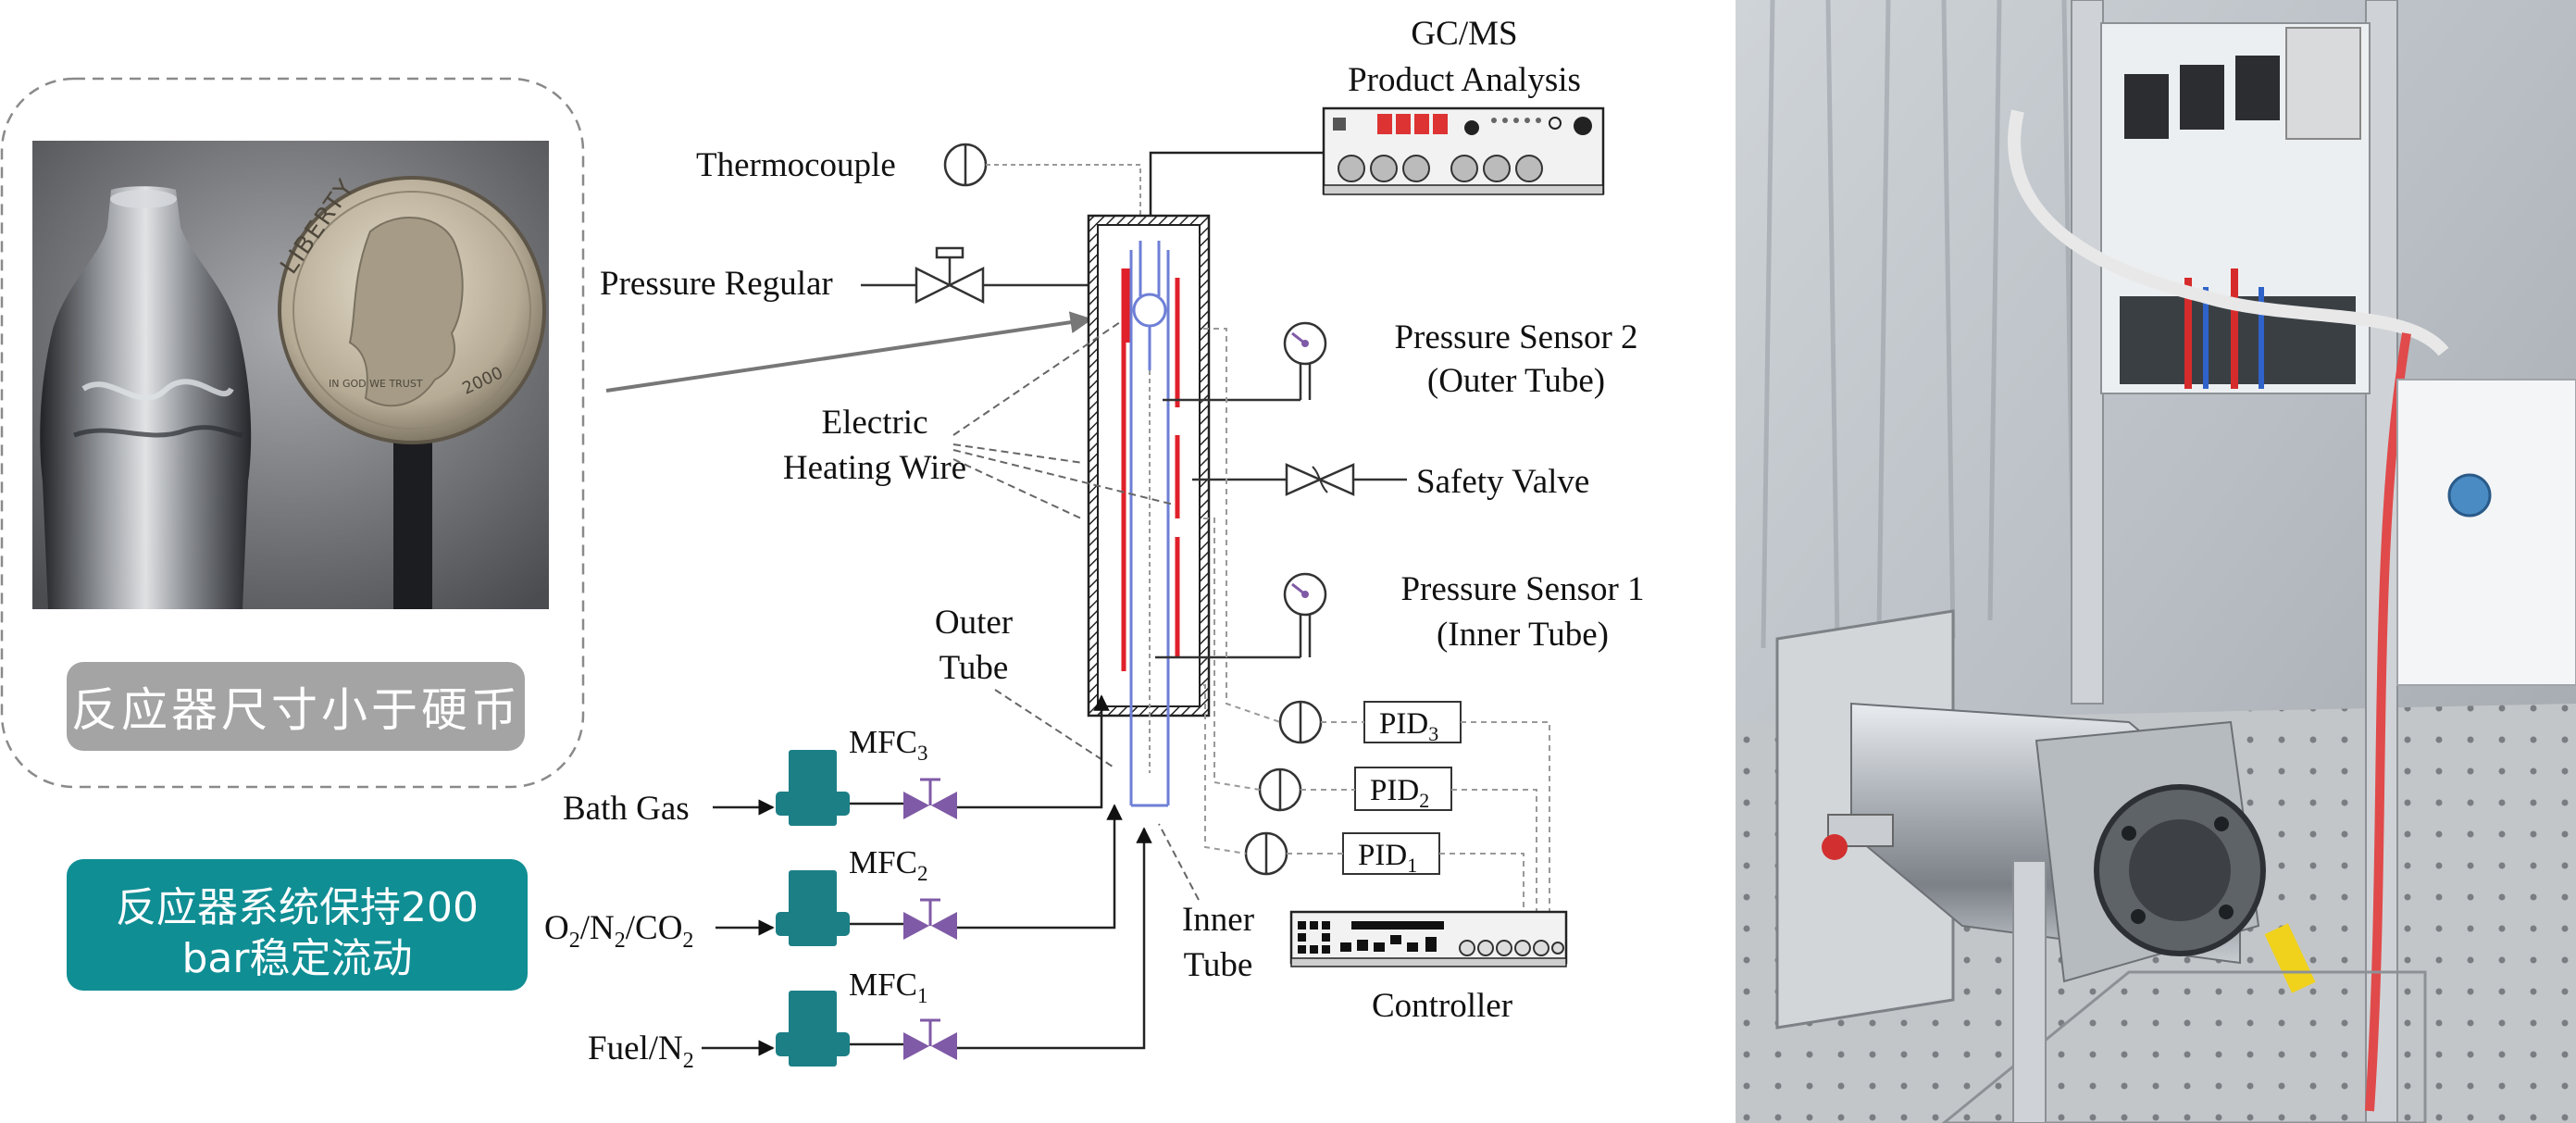  I want to click on inner-tube-label-line2: Tube, so click(1218, 965).